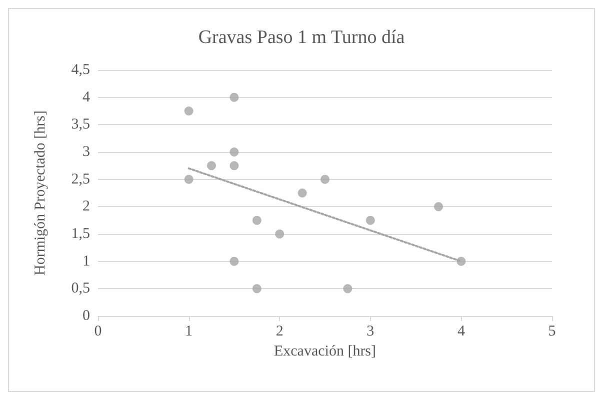 This screenshot has height=400, width=603. I want to click on x-tick-label: 0, so click(98, 332).